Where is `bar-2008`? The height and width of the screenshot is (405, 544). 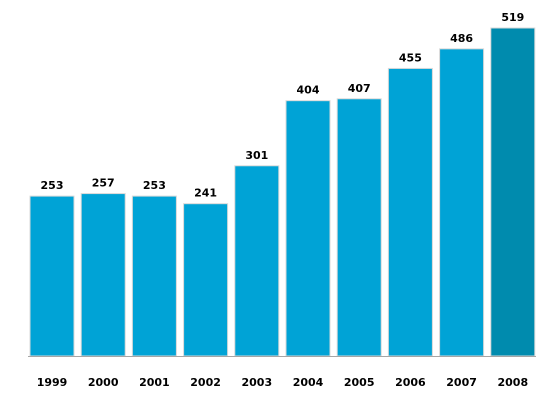
bar-2008 is located at coordinates (513, 192).